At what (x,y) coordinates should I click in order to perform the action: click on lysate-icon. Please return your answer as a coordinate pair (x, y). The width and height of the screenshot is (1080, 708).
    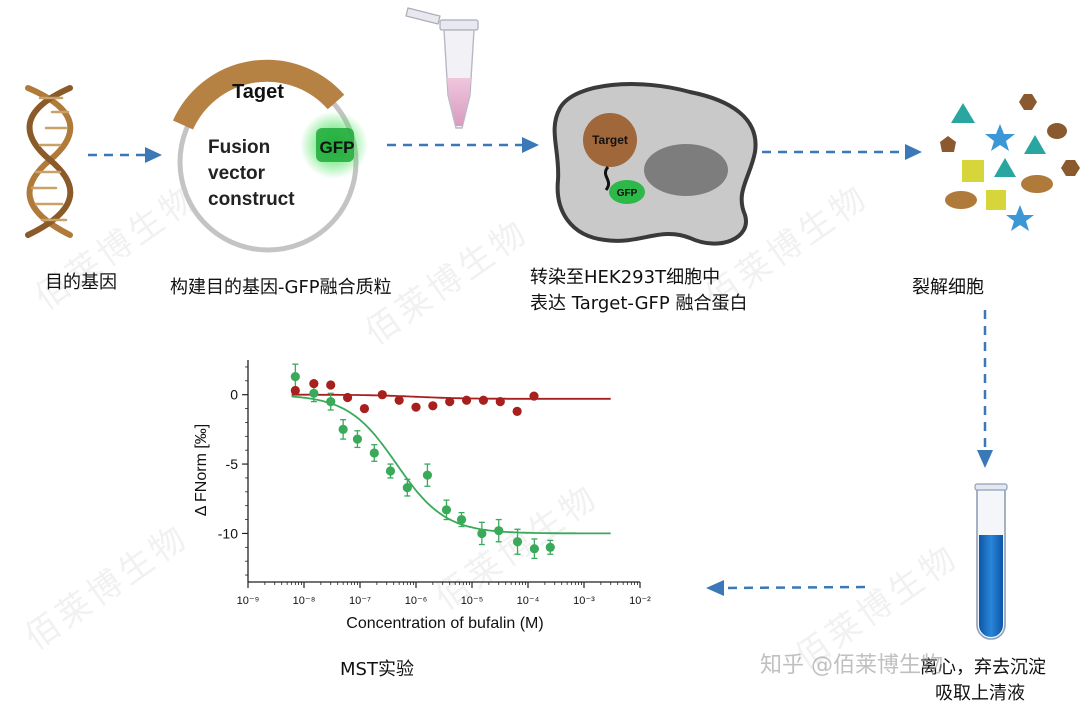
    Looking at the image, I should click on (1010, 162).